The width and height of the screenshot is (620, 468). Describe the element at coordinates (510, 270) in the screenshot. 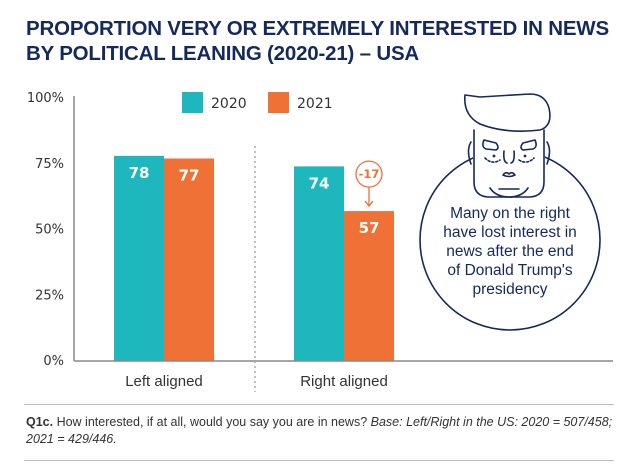

I see `callout-text-line: of Donald Trump's` at that location.